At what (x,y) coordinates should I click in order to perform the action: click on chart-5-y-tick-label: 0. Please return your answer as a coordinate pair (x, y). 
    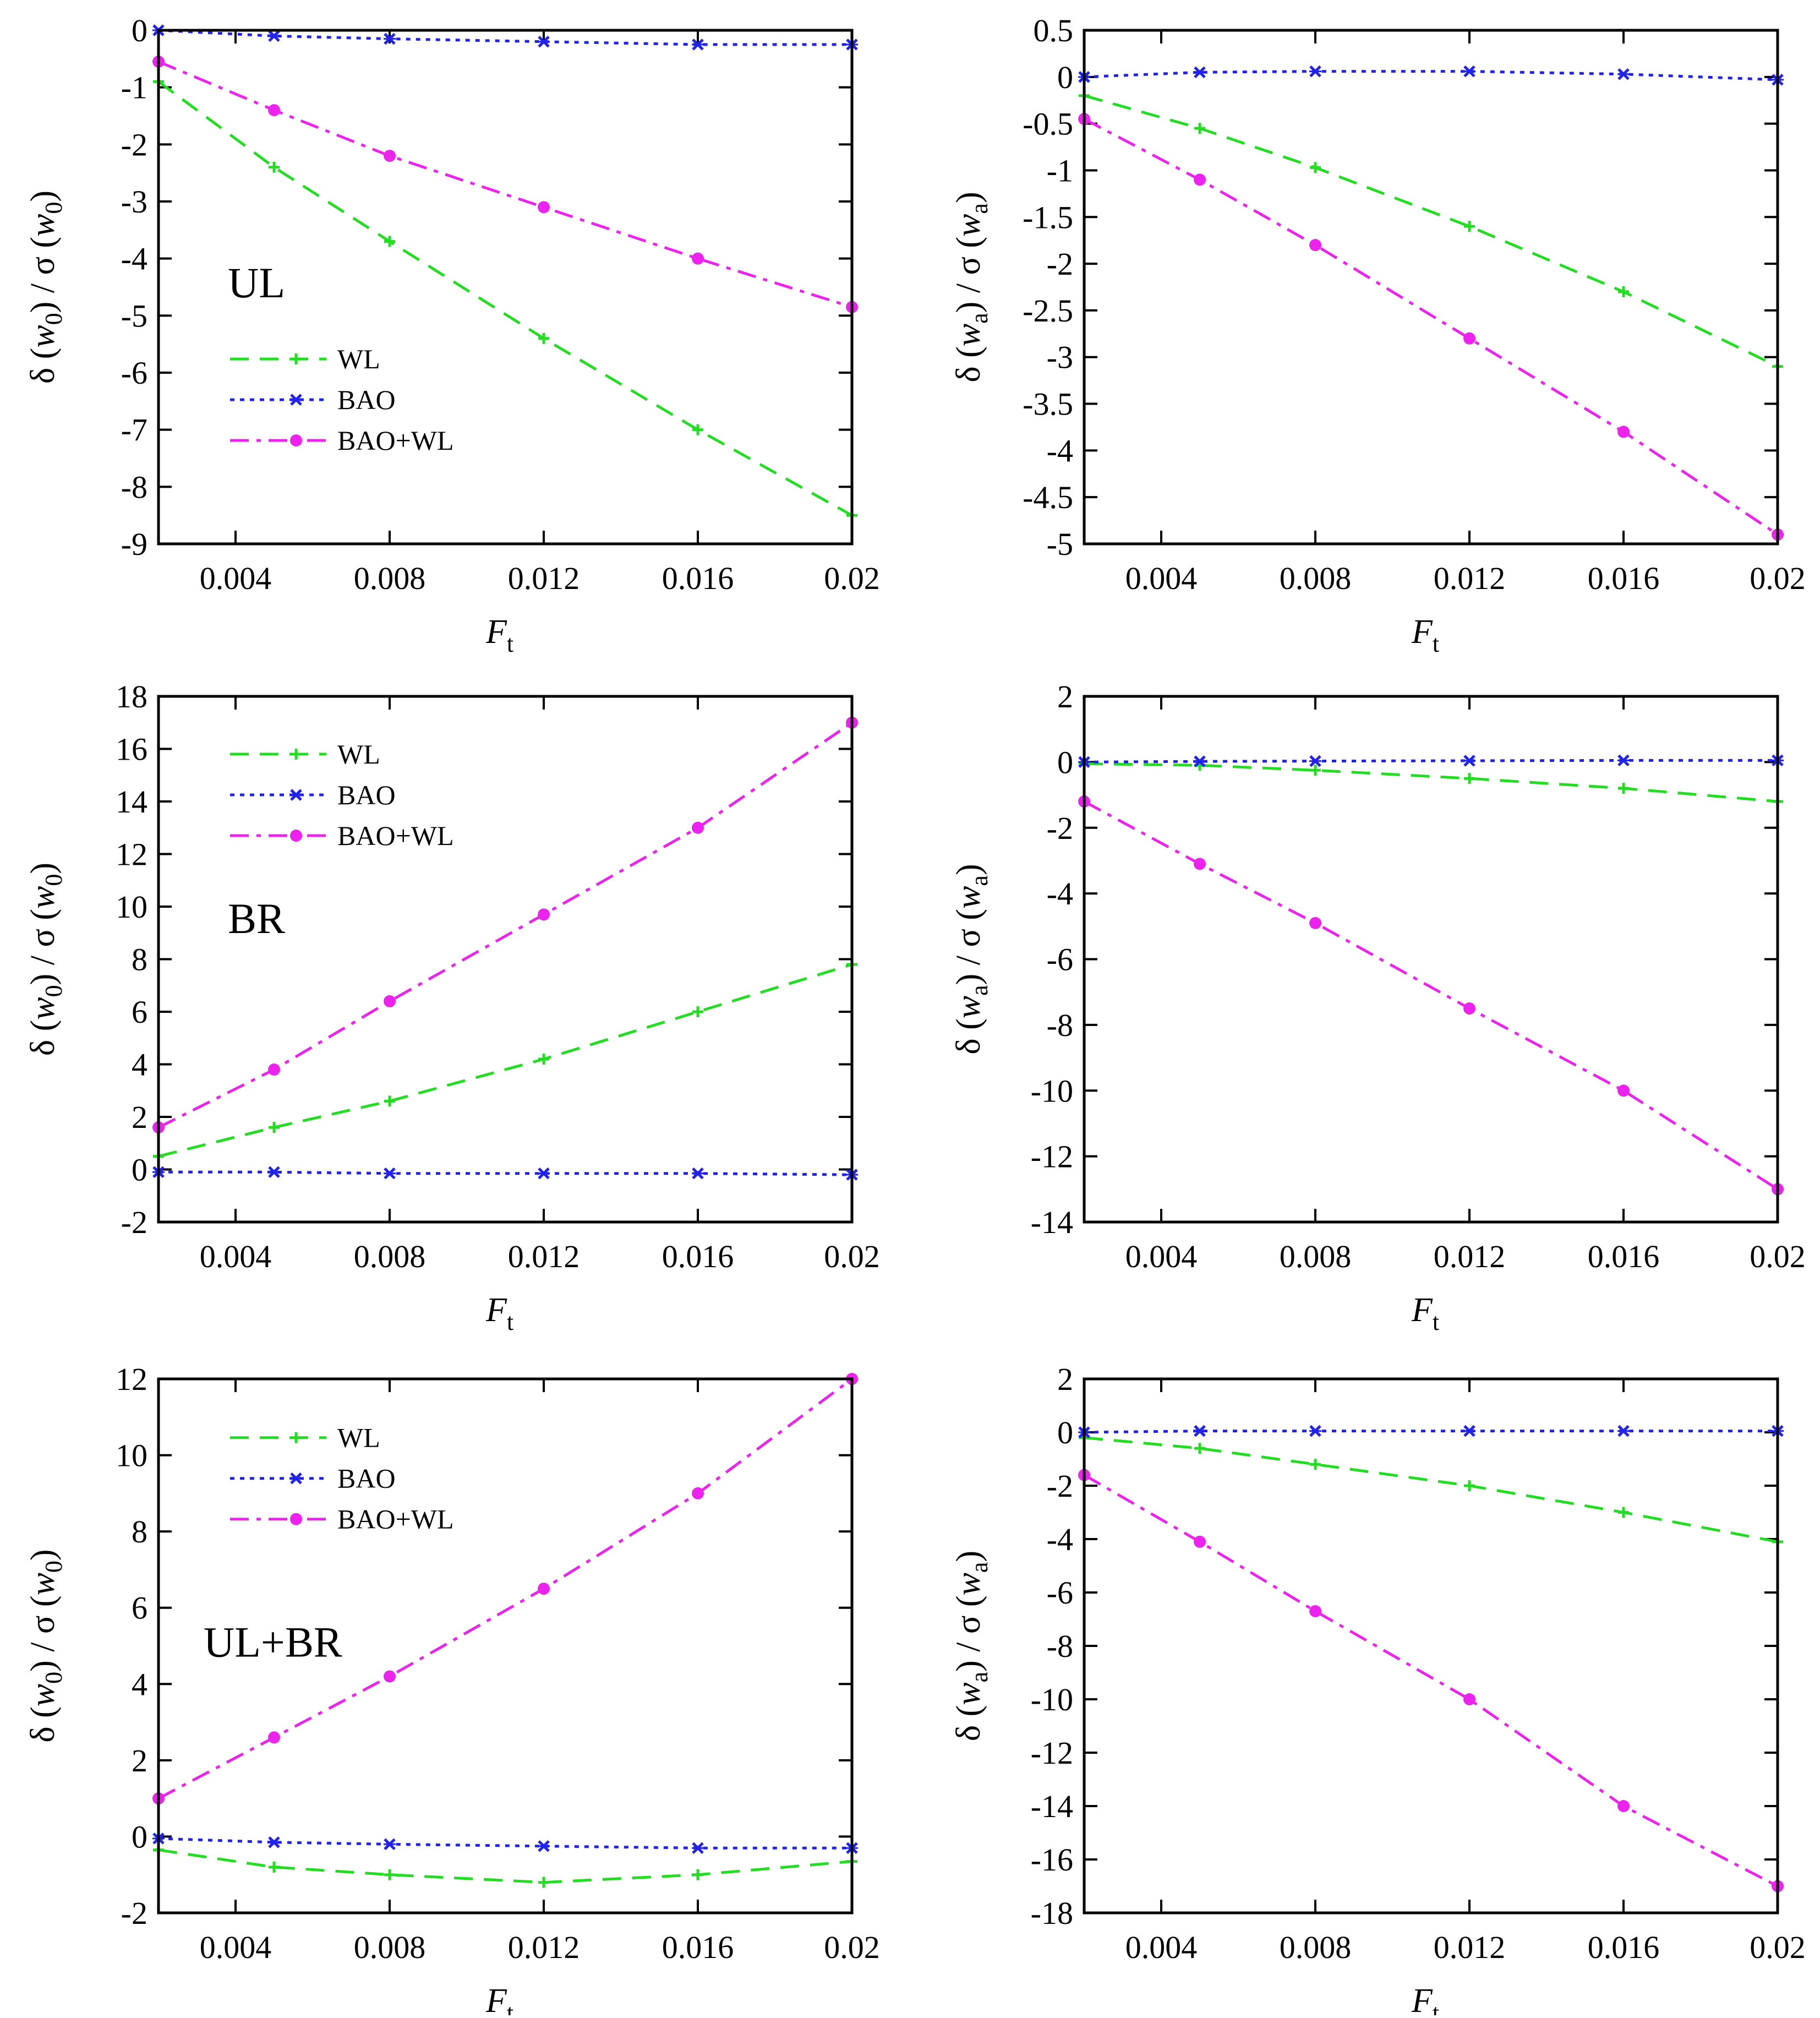
    Looking at the image, I should click on (139, 1837).